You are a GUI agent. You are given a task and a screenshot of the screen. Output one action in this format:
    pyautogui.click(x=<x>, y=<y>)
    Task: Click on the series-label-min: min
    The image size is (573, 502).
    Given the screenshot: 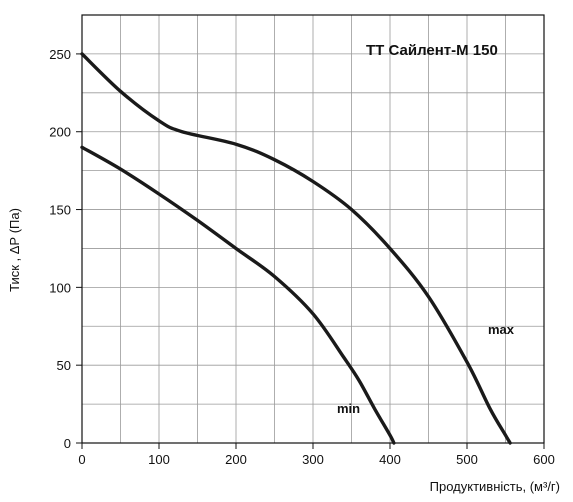 What is the action you would take?
    pyautogui.click(x=348, y=408)
    